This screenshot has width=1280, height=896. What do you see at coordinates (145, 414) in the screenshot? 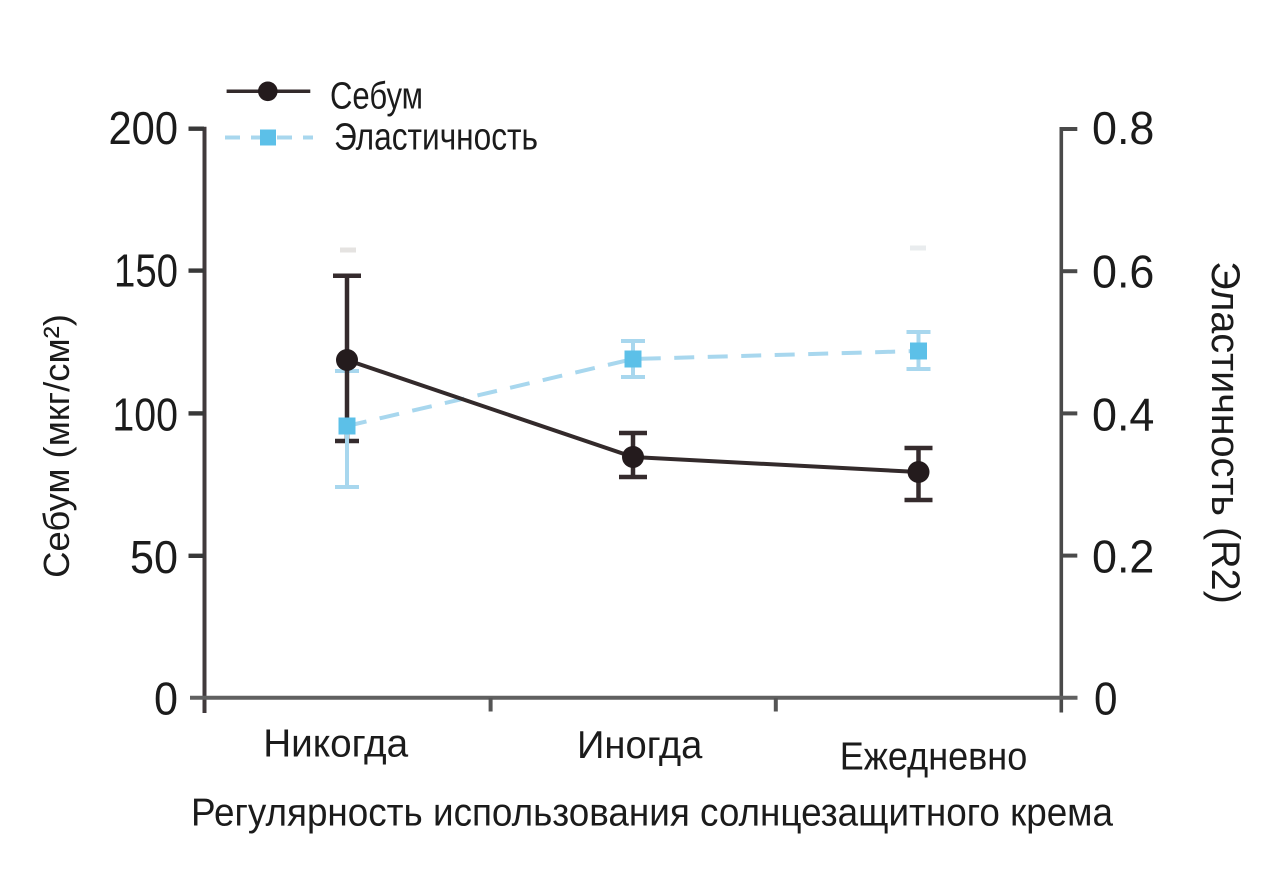
I see `svg-text: 100` at bounding box center [145, 414].